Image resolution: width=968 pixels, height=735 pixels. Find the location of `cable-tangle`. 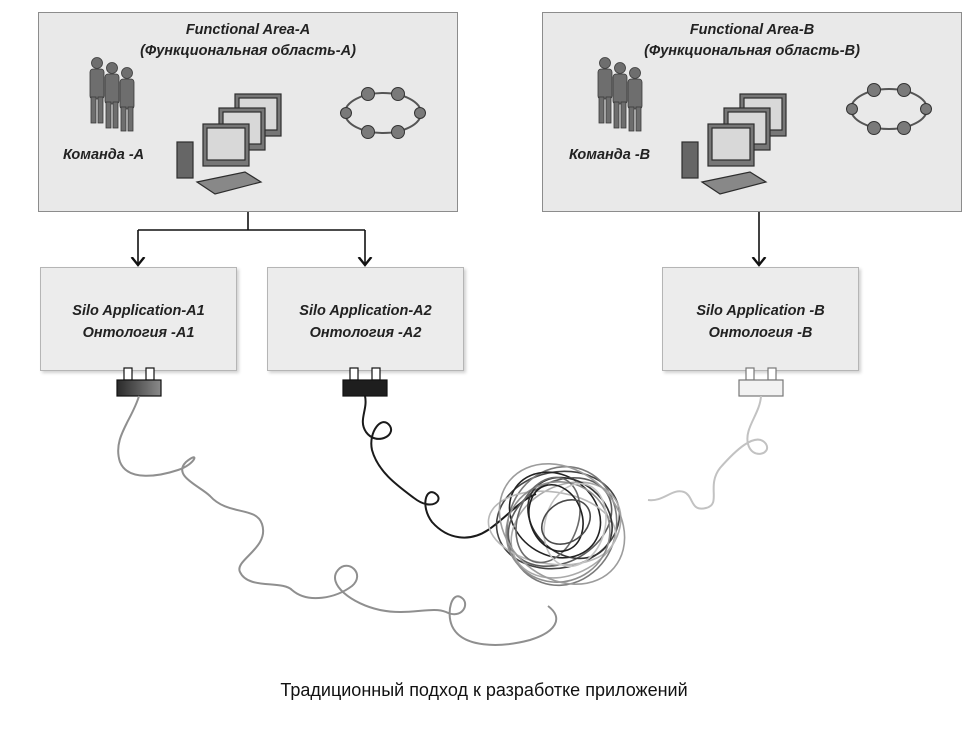

cable-tangle is located at coordinates (556, 525).